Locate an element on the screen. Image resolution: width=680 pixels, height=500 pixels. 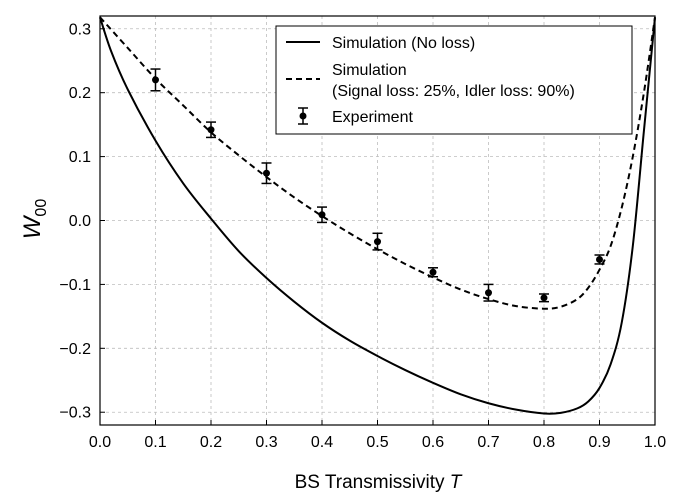
x-tick-label: 0.9 is located at coordinates (599, 442).